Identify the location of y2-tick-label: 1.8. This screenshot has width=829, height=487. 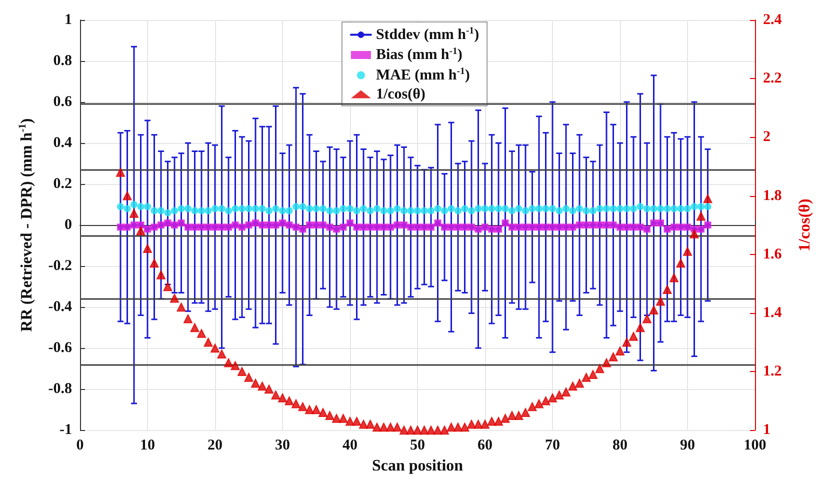
(772, 196).